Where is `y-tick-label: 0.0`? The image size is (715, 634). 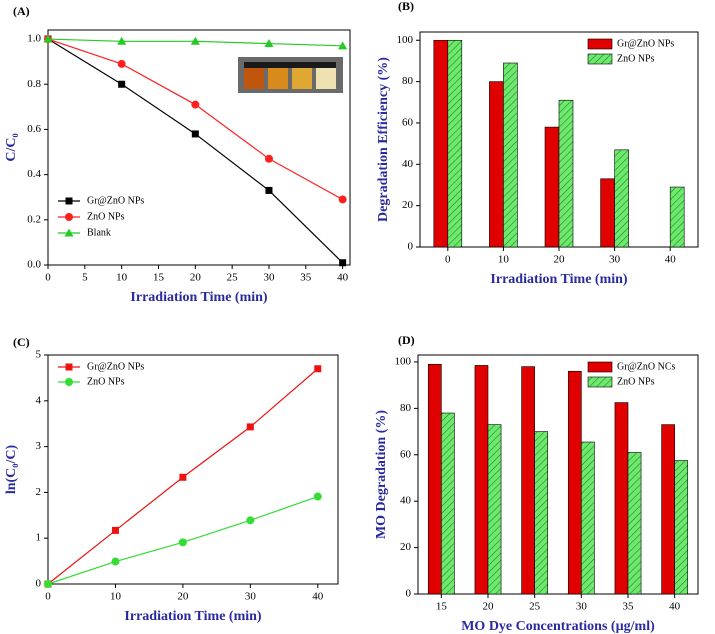
y-tick-label: 0.0 is located at coordinates (34, 265).